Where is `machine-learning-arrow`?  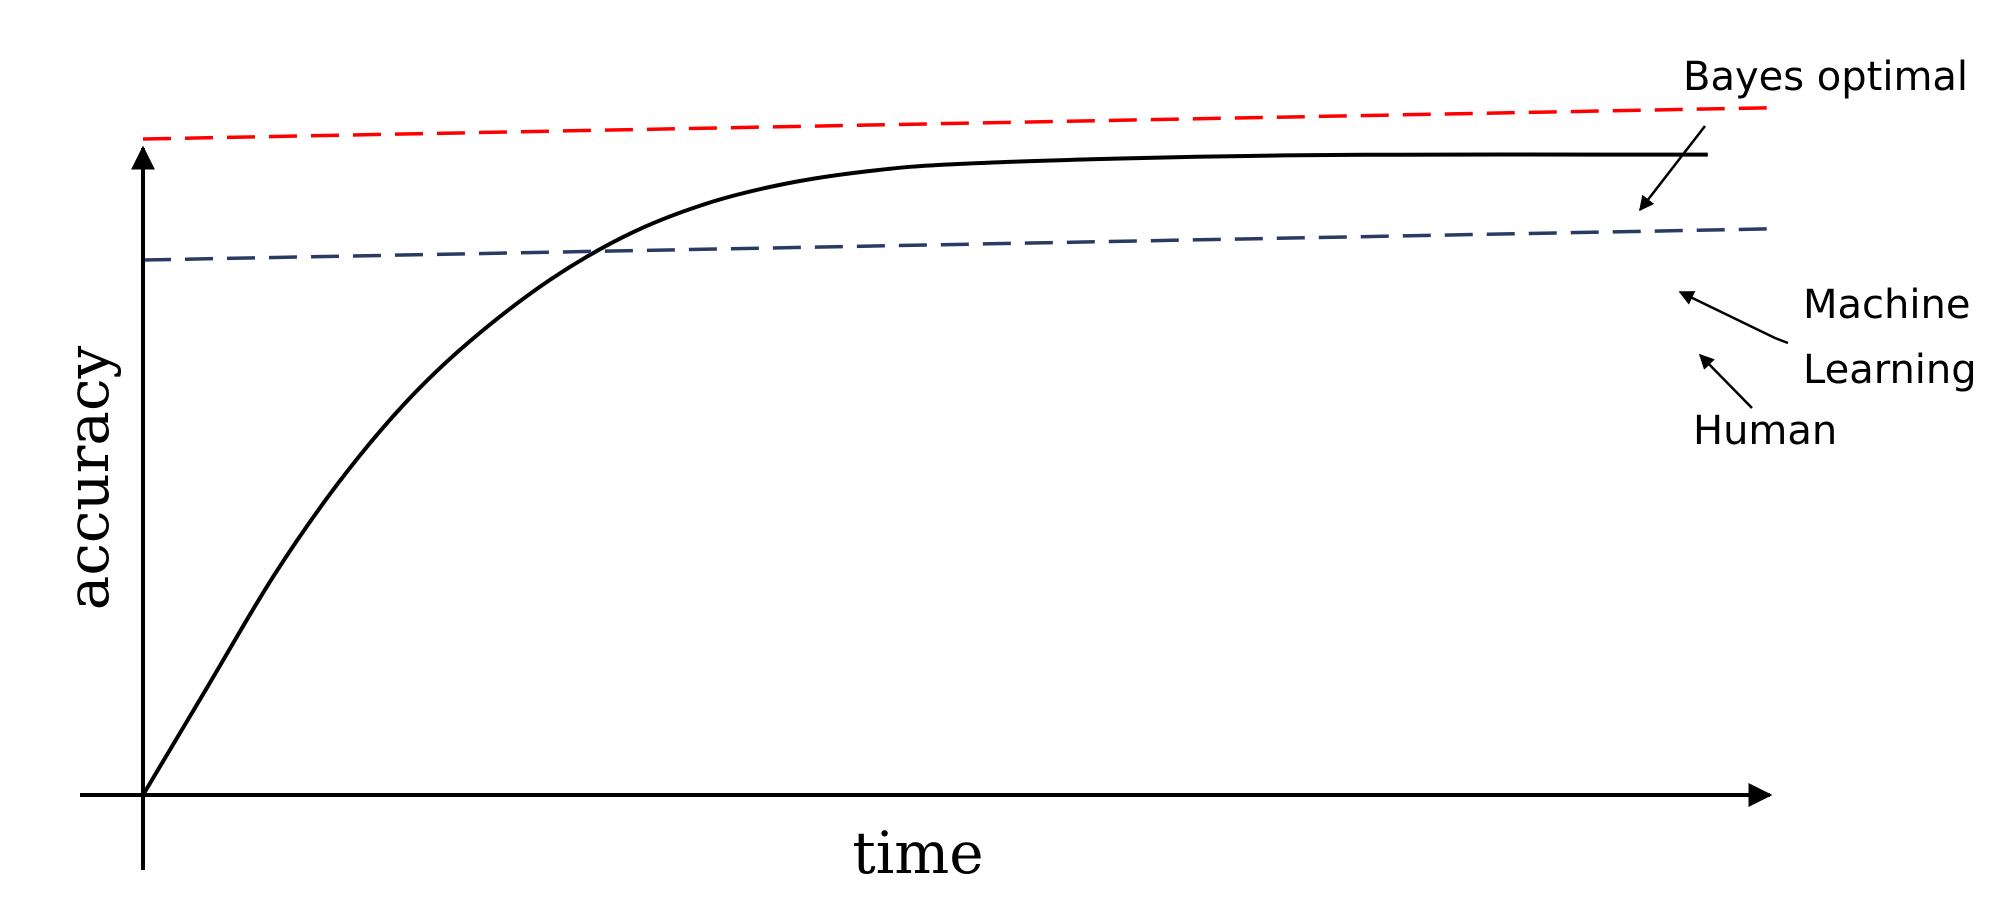 machine-learning-arrow is located at coordinates (1727, 315).